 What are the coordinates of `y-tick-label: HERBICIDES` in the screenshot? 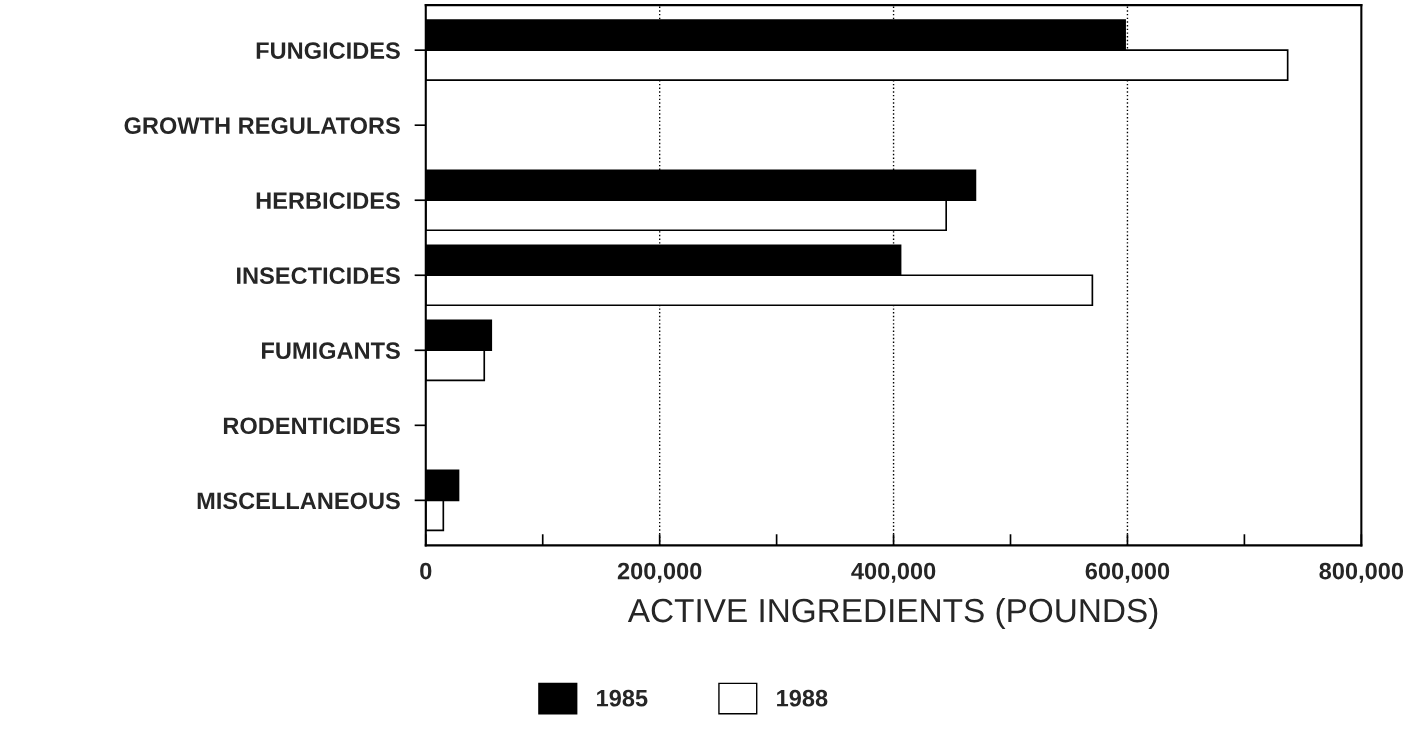 It's located at (328, 201).